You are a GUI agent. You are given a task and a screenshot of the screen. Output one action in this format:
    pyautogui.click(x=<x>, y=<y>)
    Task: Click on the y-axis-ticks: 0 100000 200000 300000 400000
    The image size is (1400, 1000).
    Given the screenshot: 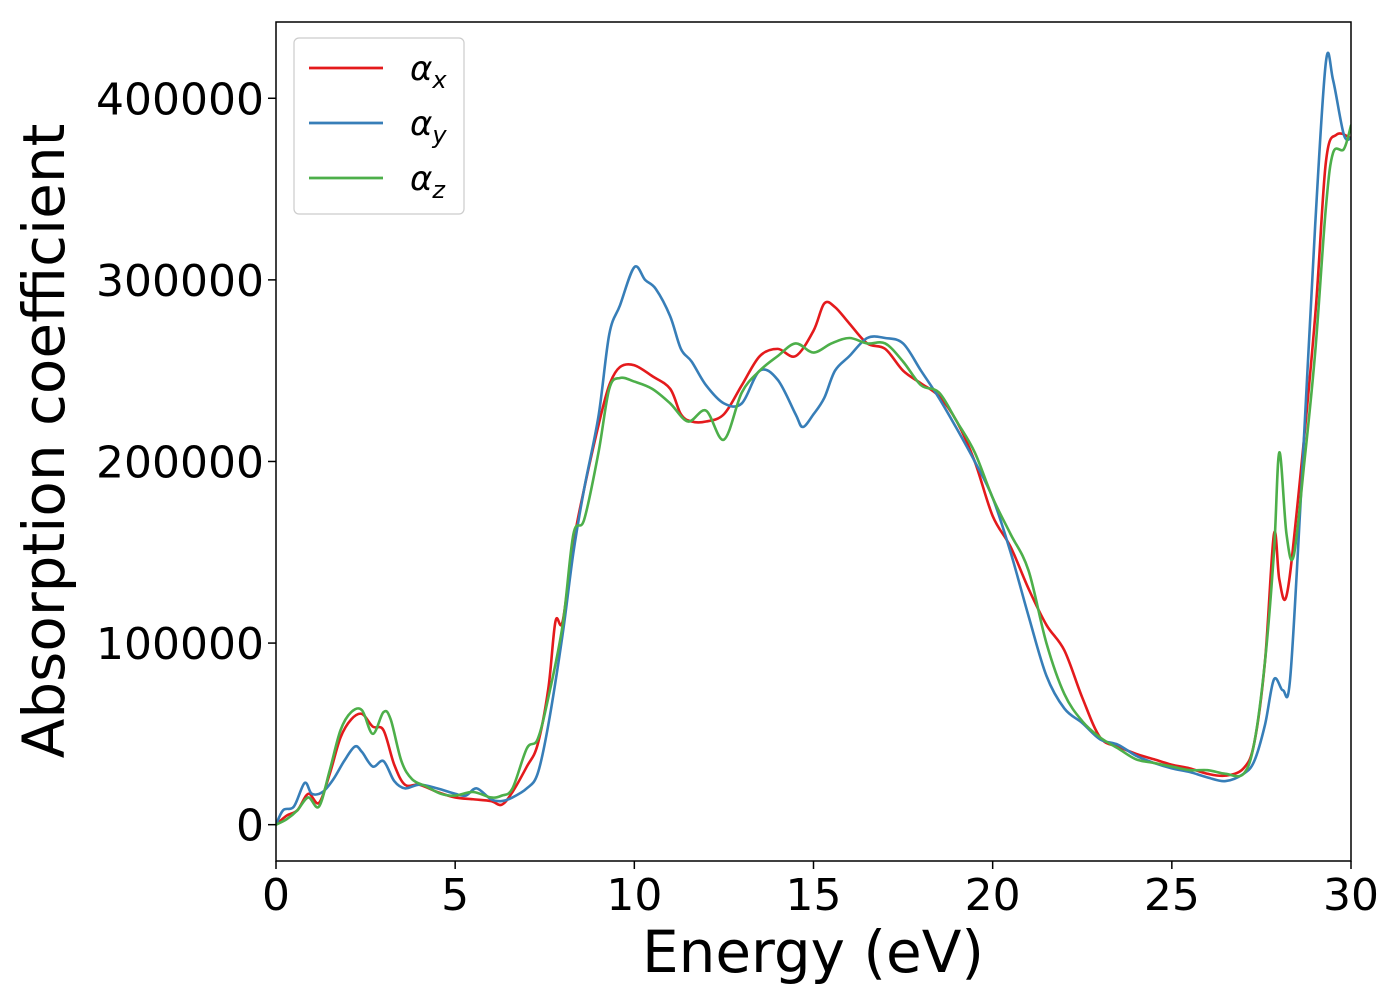 What is the action you would take?
    pyautogui.click(x=186, y=463)
    